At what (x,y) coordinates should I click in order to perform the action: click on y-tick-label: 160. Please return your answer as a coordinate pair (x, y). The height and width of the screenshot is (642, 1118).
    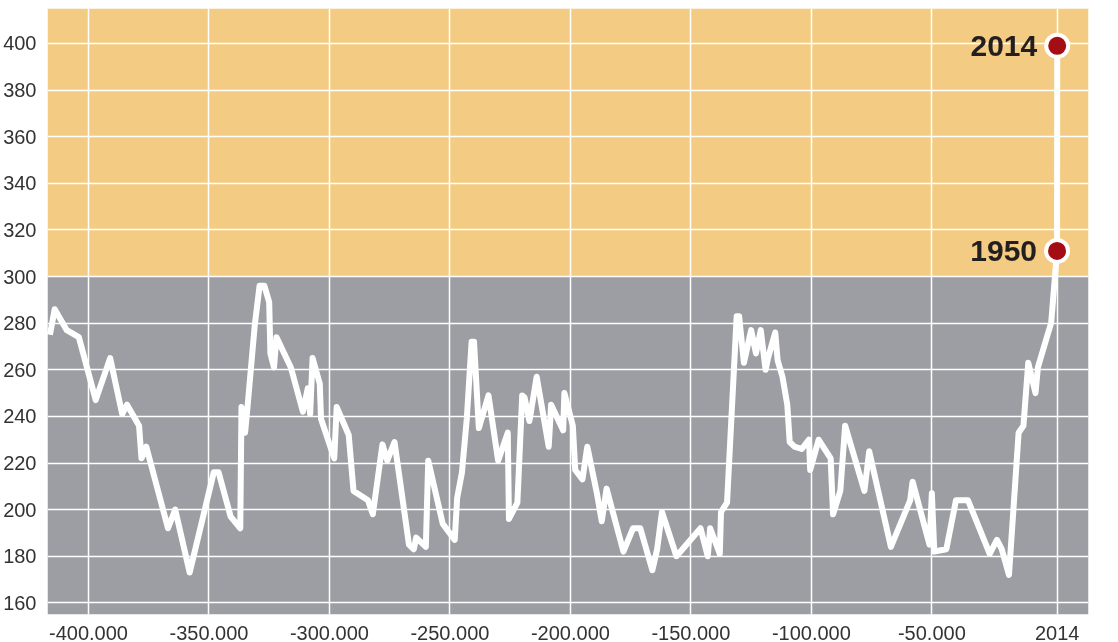
    Looking at the image, I should click on (20, 602).